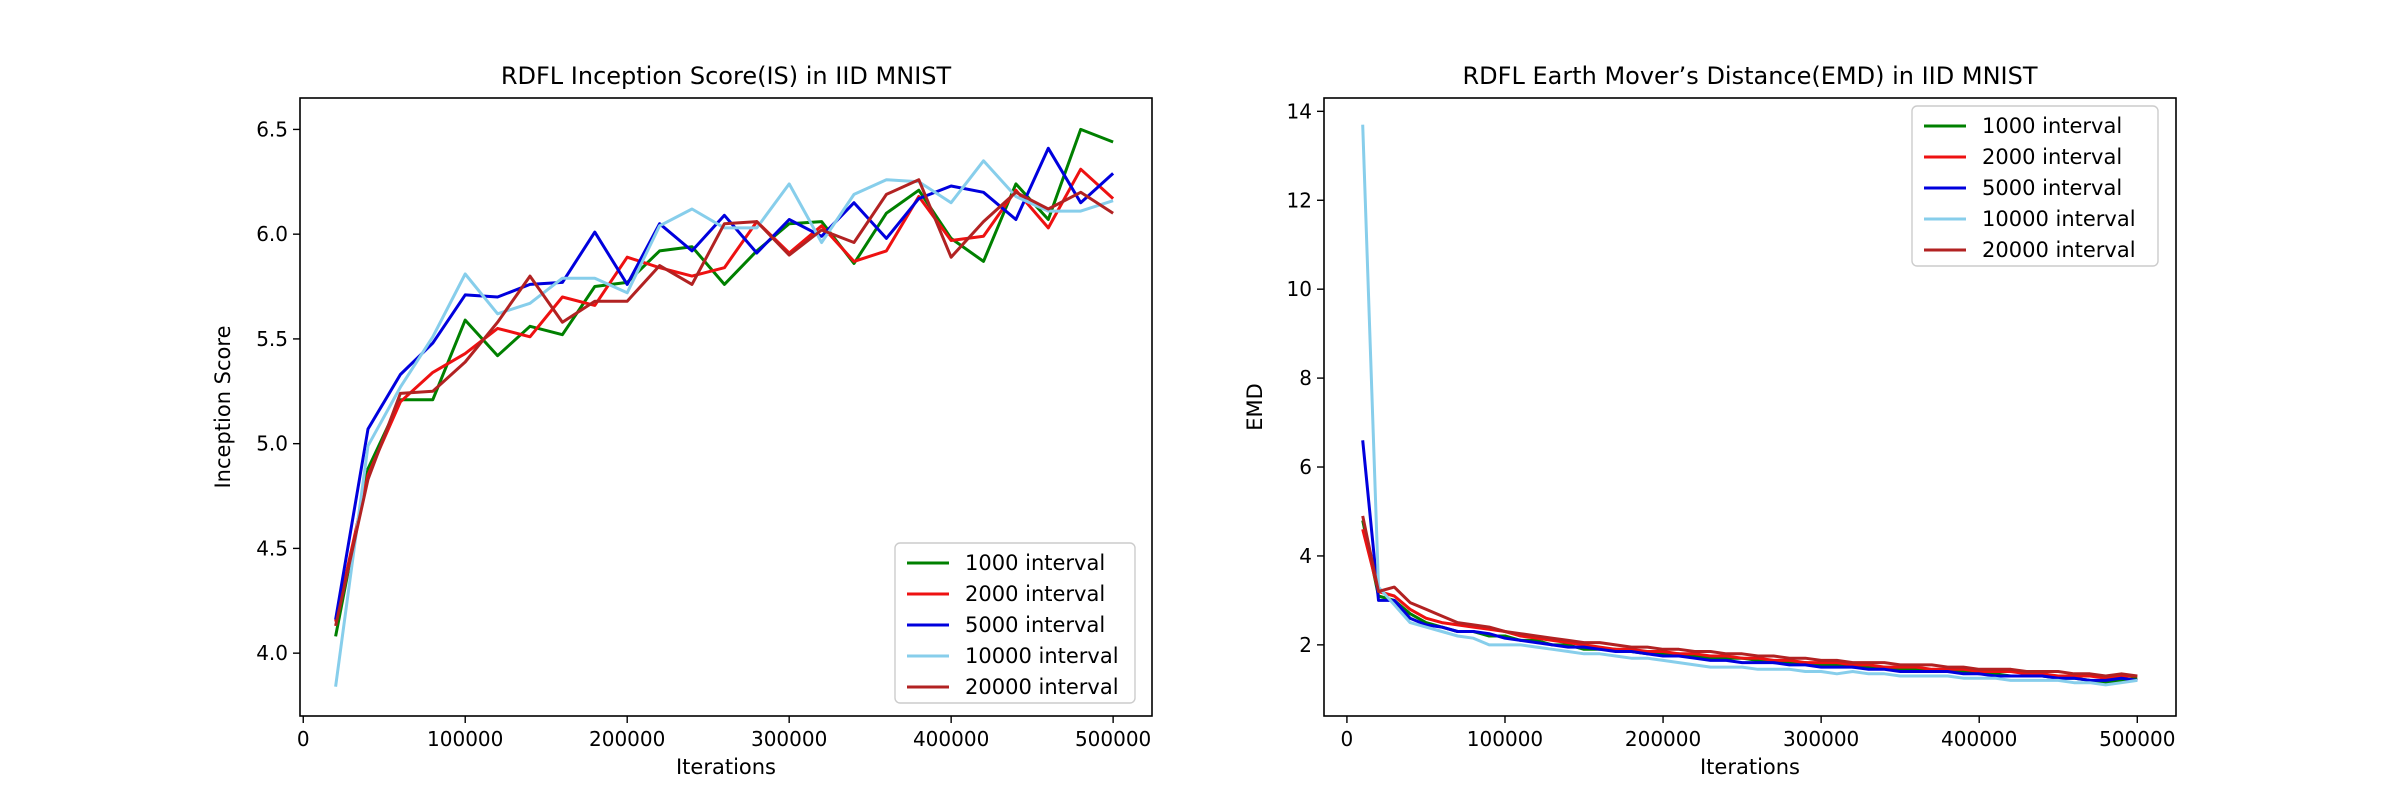 Image resolution: width=2400 pixels, height=800 pixels. What do you see at coordinates (272, 653) in the screenshot?
I see `y-tick-label: 4.0` at bounding box center [272, 653].